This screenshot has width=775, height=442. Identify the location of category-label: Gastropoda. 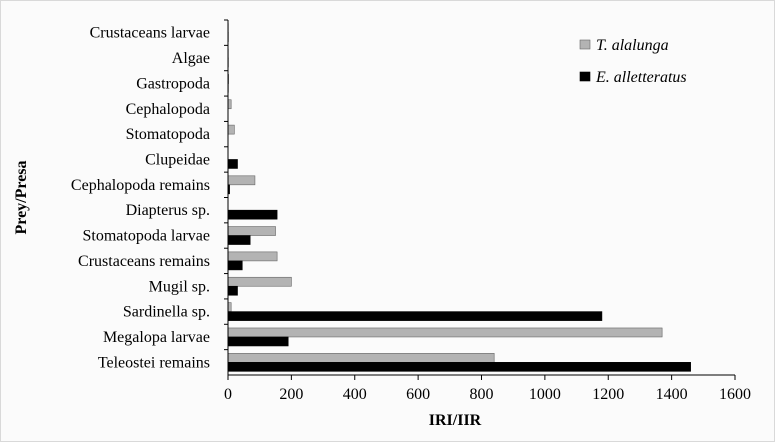
(173, 83).